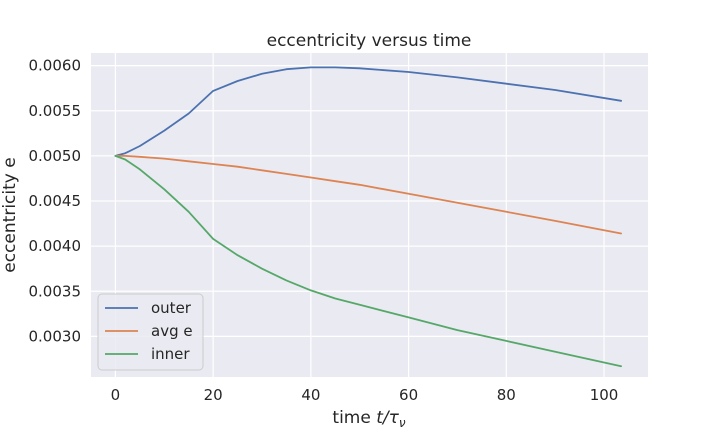  Describe the element at coordinates (369, 41) in the screenshot. I see `chart-title: eccentricity versus time` at that location.